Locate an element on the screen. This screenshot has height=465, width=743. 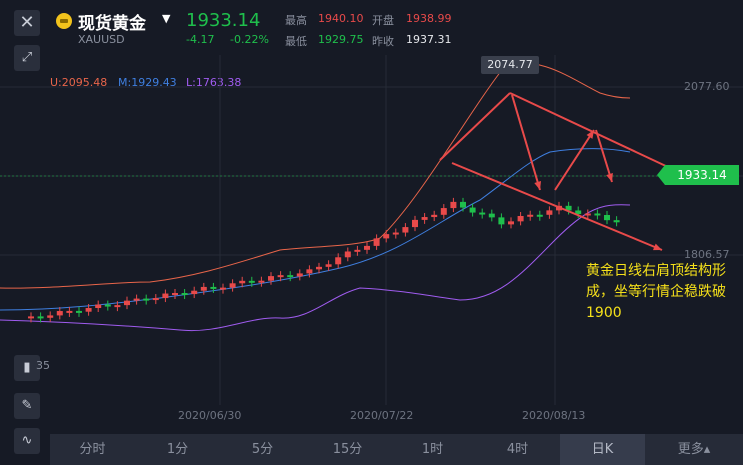
annotation-text: 黄金日线右肩顶结构形成，坐等行情企稳跌破1900 is located at coordinates (656, 292).